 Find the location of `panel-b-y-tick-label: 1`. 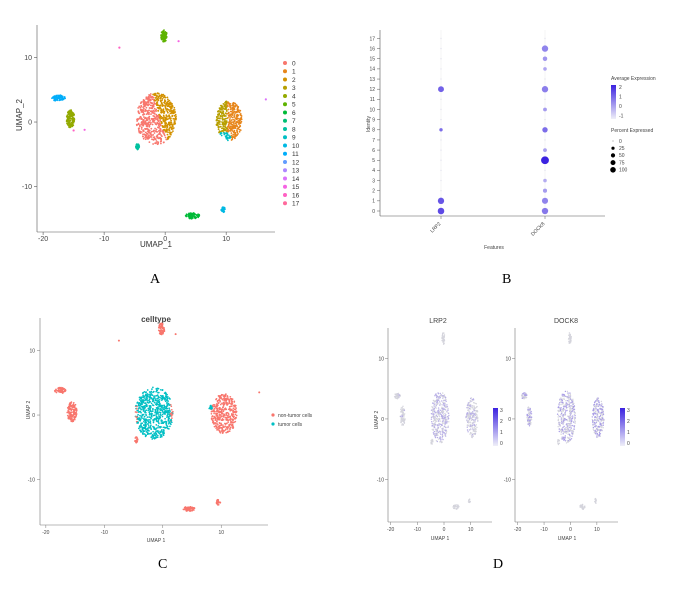

panel-b-y-tick-label: 1 is located at coordinates (373, 202).